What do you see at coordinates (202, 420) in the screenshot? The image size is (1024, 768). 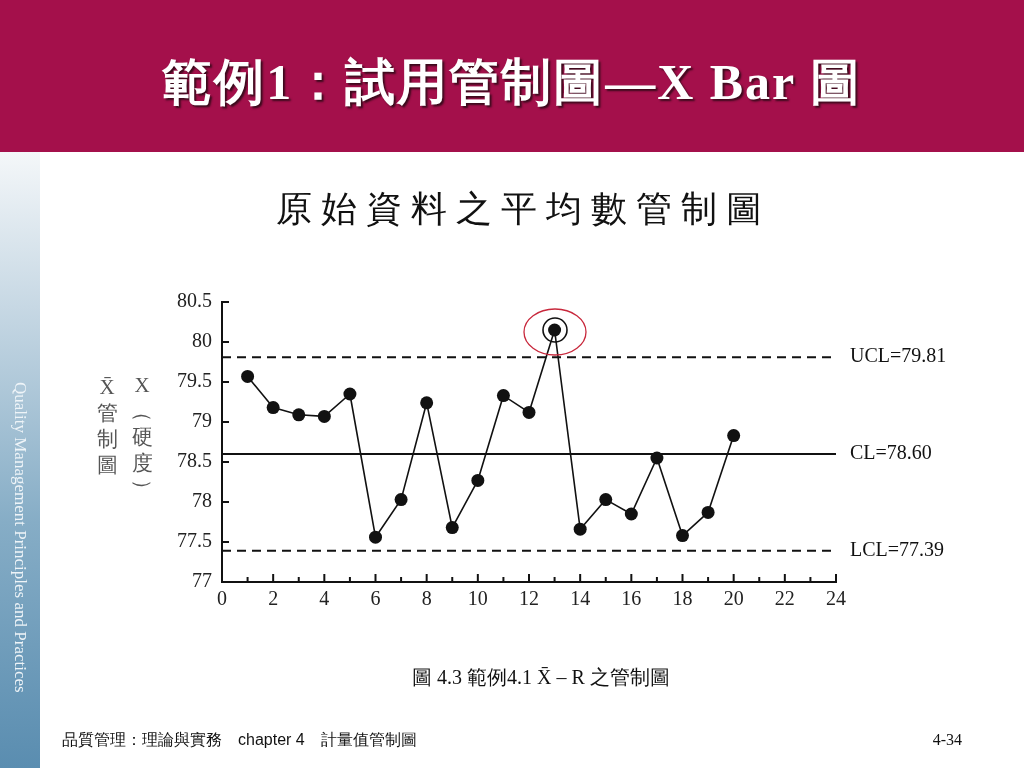 I see `y-tick-label: 79` at bounding box center [202, 420].